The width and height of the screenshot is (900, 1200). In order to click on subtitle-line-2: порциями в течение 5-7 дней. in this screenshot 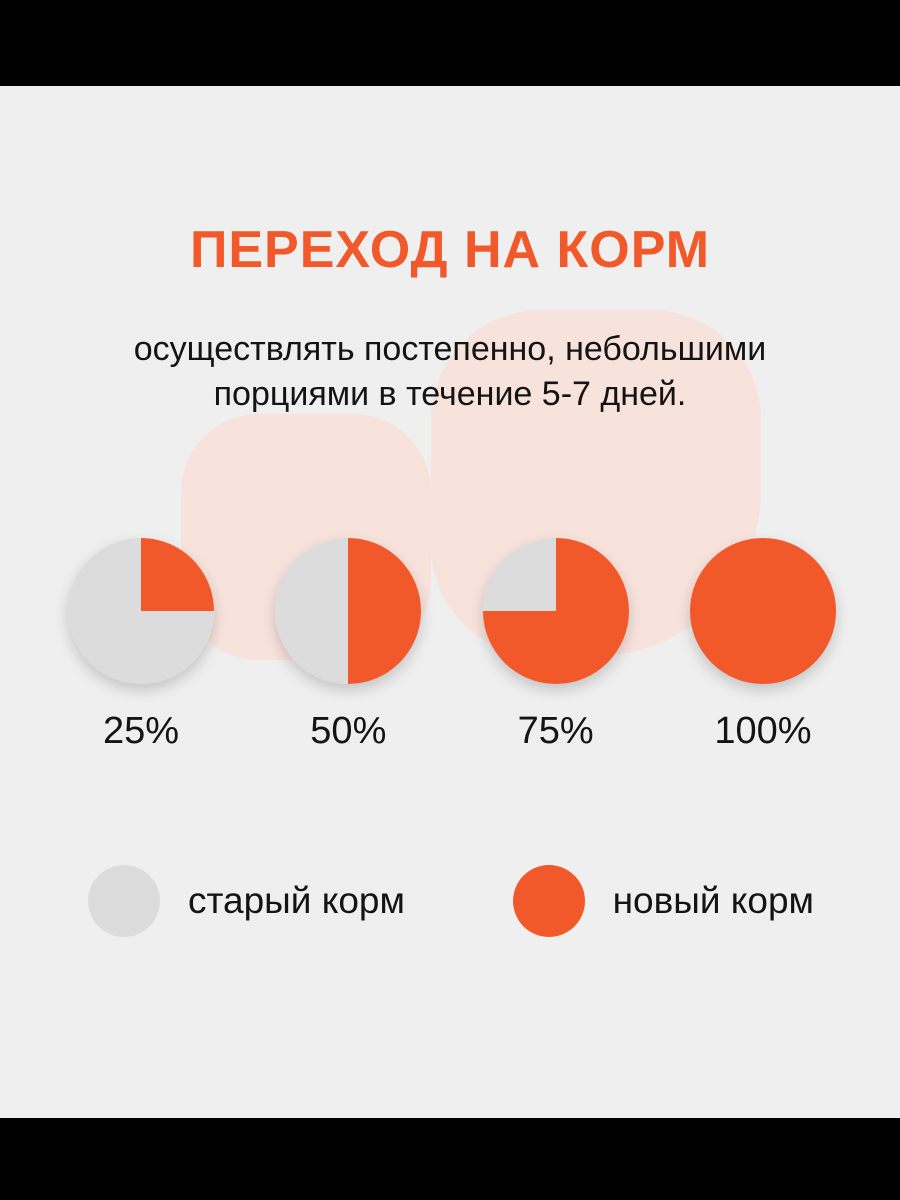, I will do `click(450, 394)`.